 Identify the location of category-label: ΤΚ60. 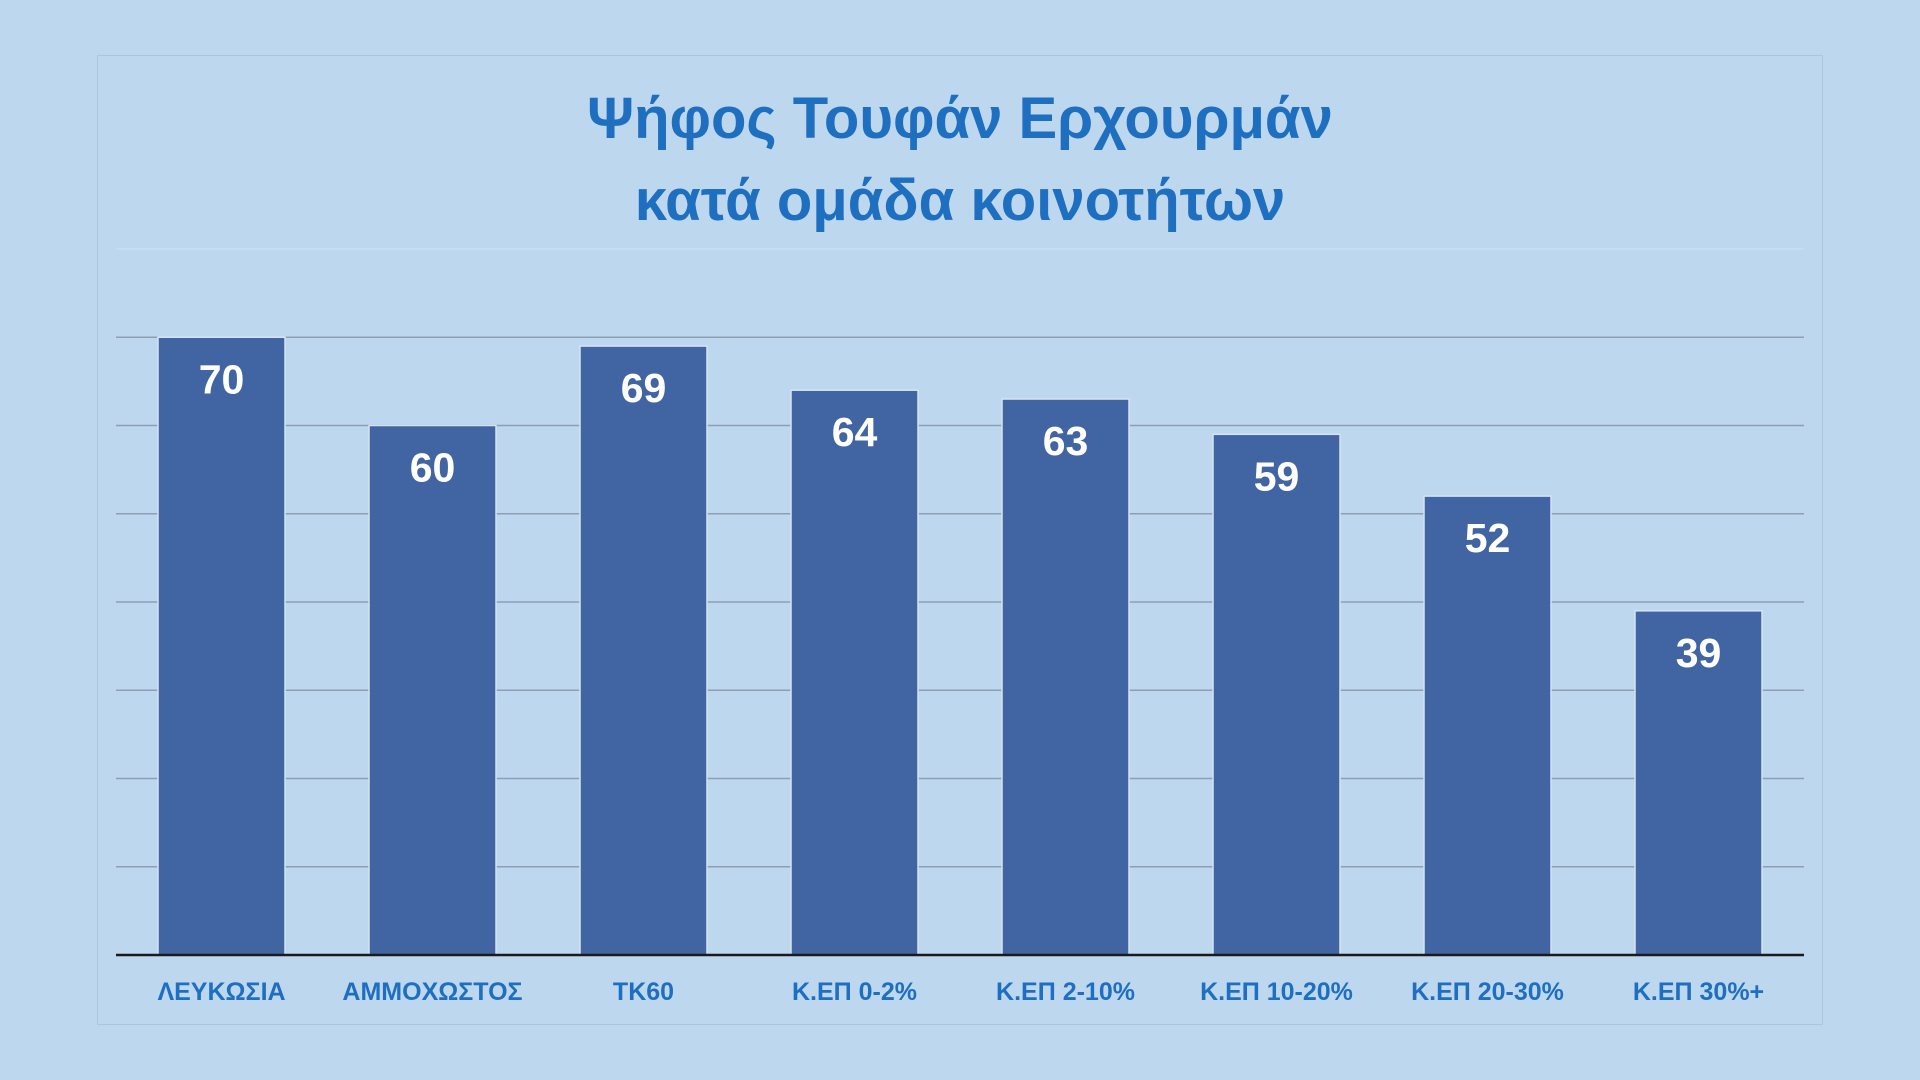
(643, 992).